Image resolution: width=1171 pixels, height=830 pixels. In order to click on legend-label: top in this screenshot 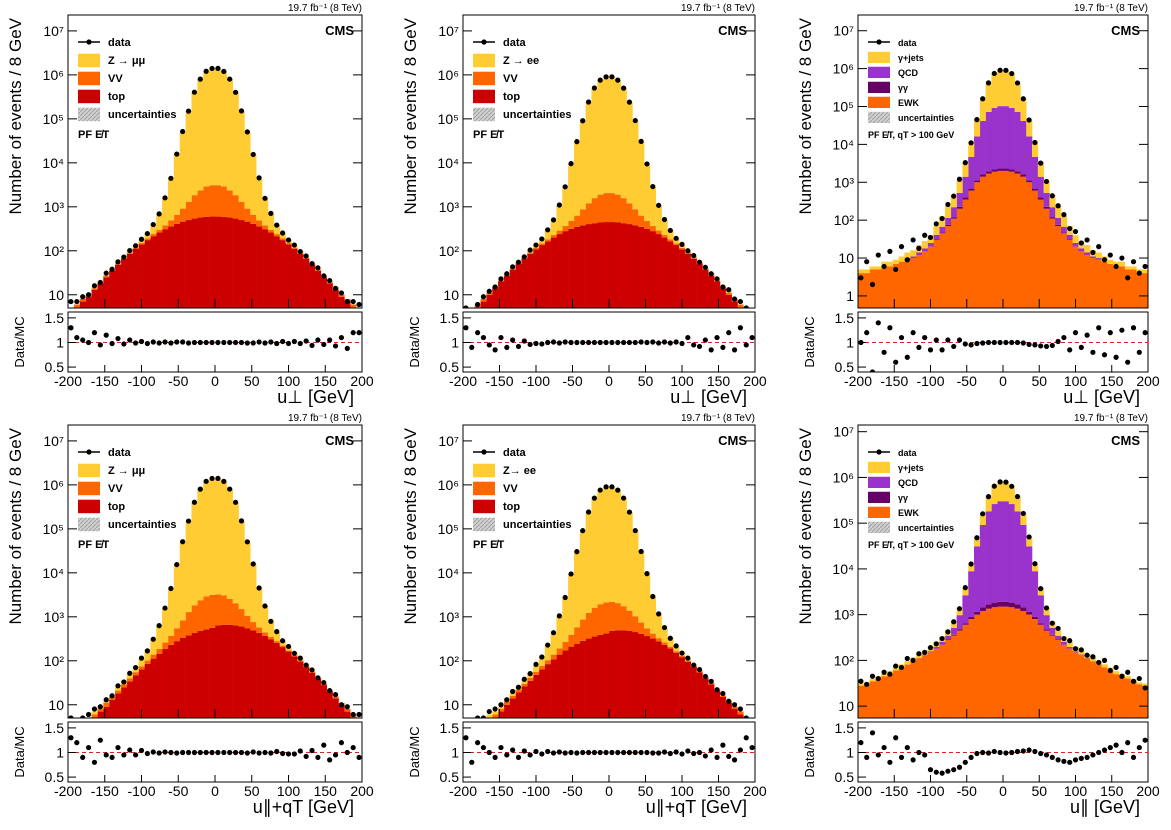, I will do `click(116, 507)`.